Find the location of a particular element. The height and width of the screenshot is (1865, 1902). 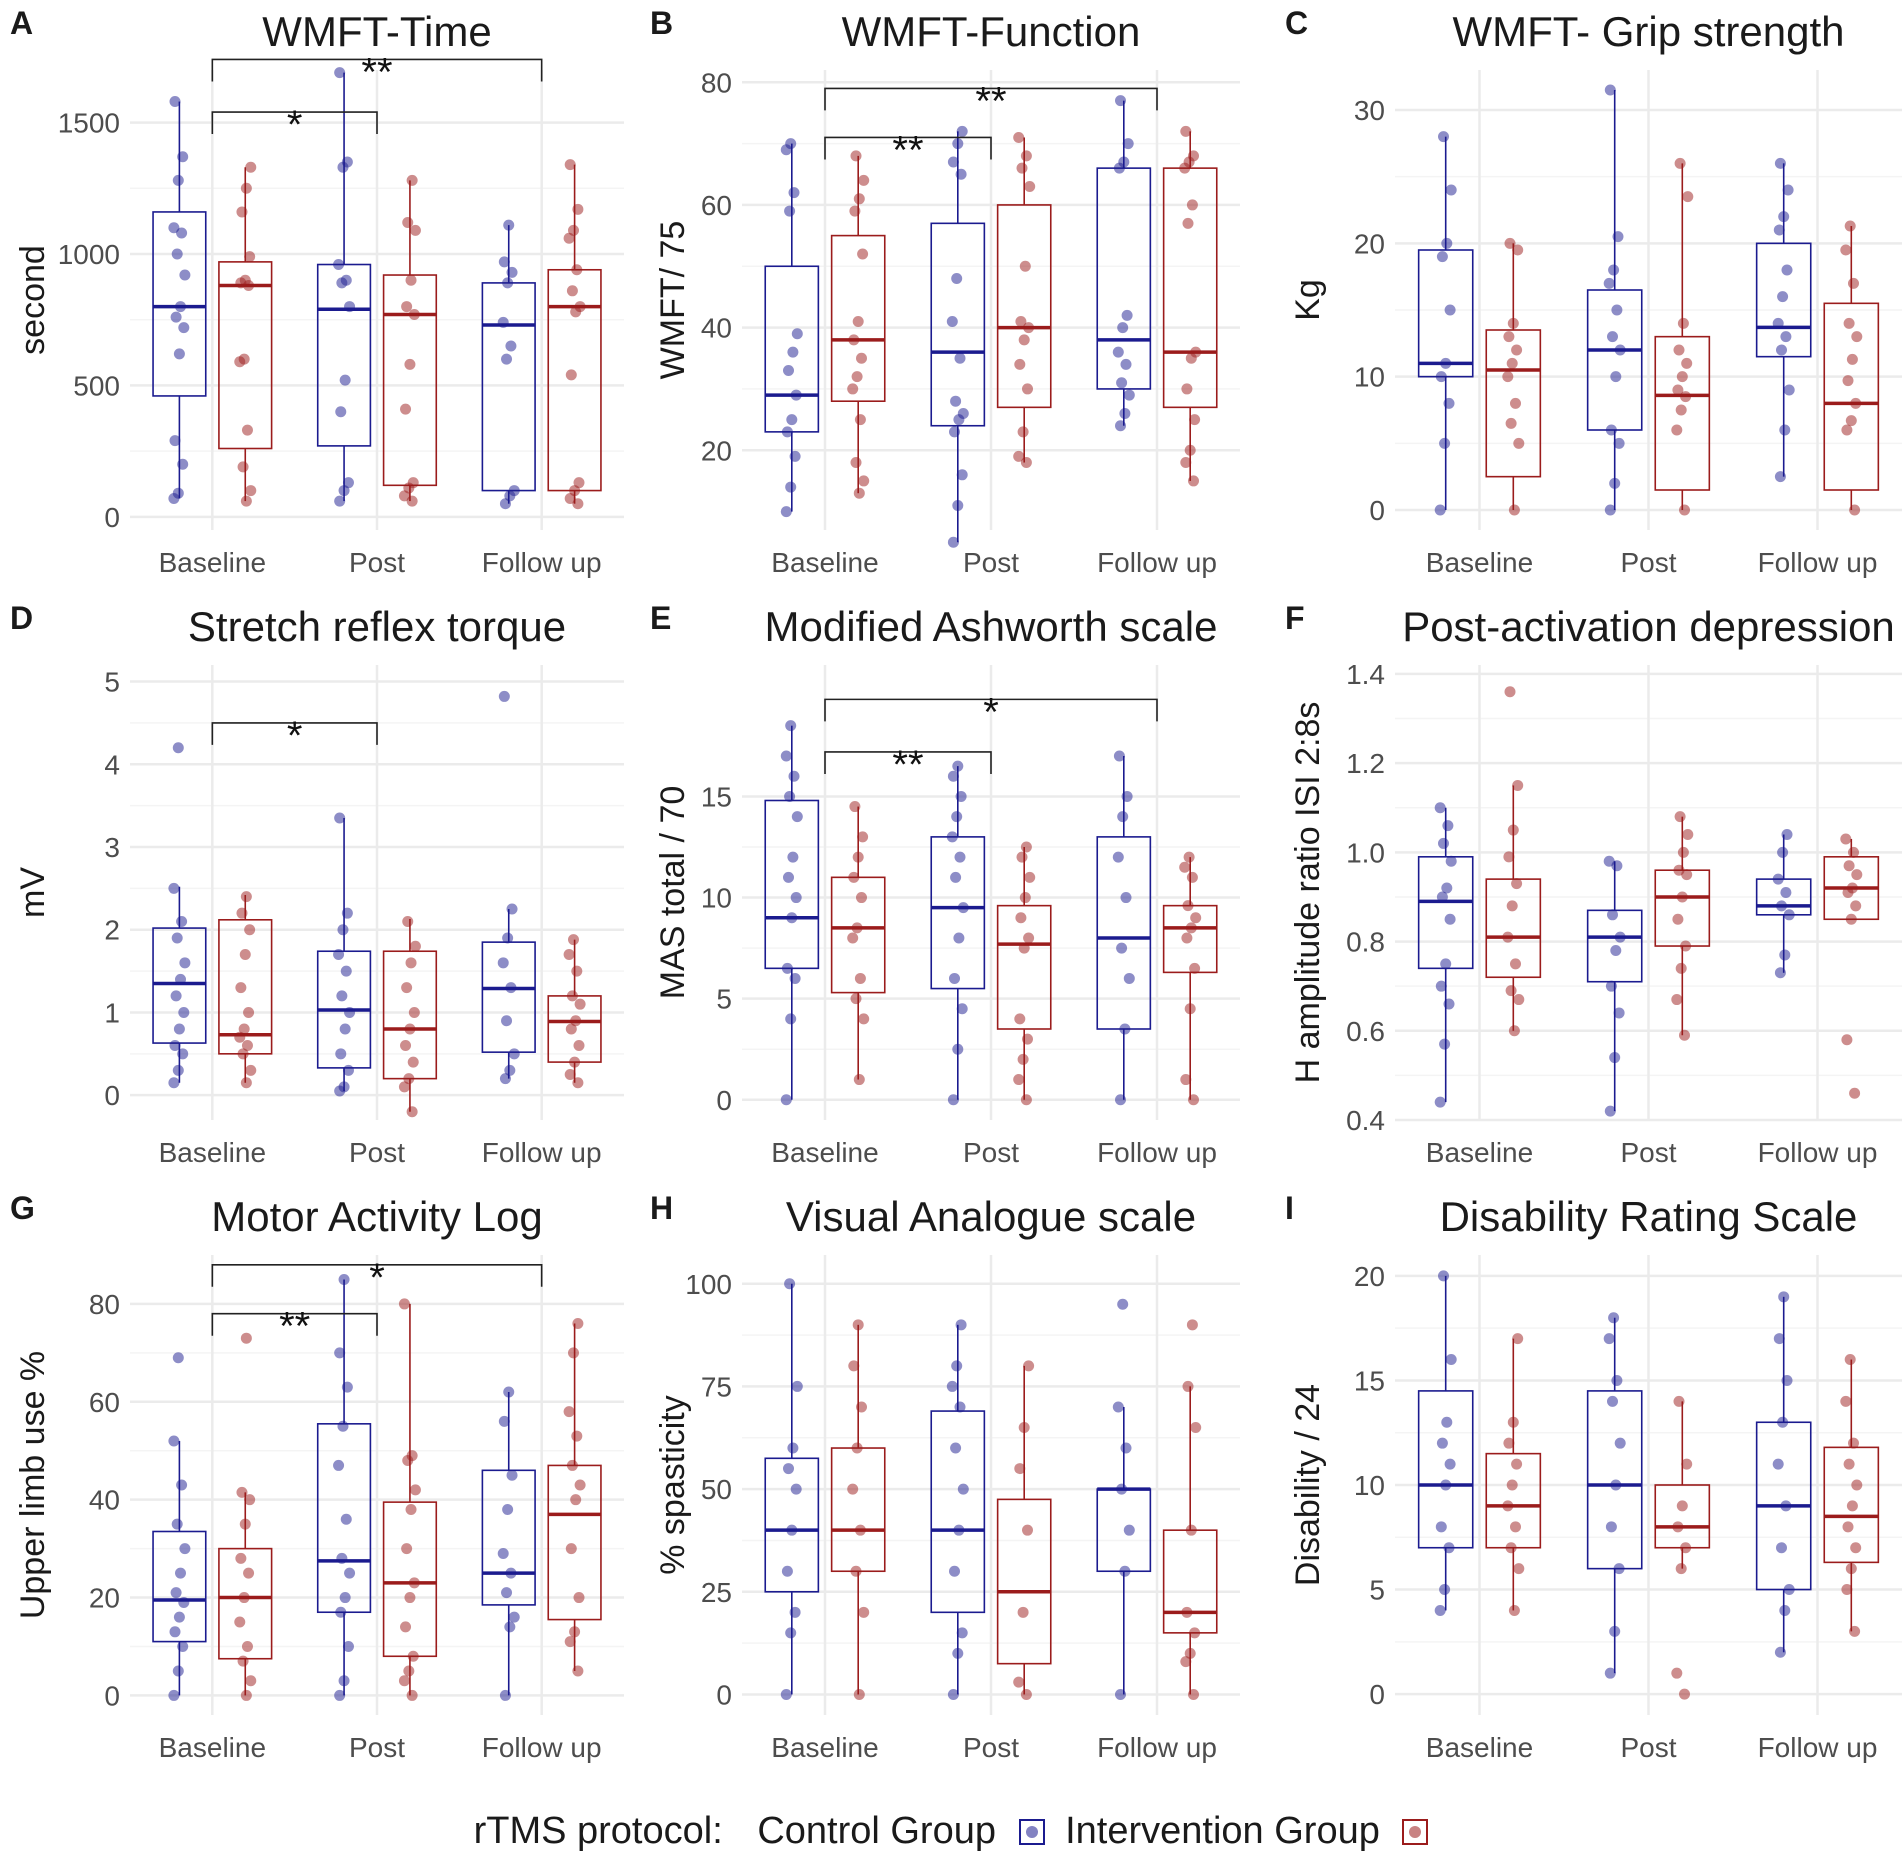

legend-entry-control: Control Group is located at coordinates (906, 1831).